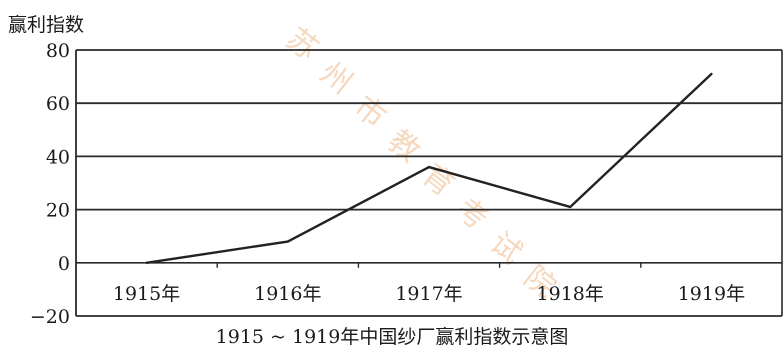 The width and height of the screenshot is (784, 356). What do you see at coordinates (64, 264) in the screenshot?
I see `y-tick-label: 0` at bounding box center [64, 264].